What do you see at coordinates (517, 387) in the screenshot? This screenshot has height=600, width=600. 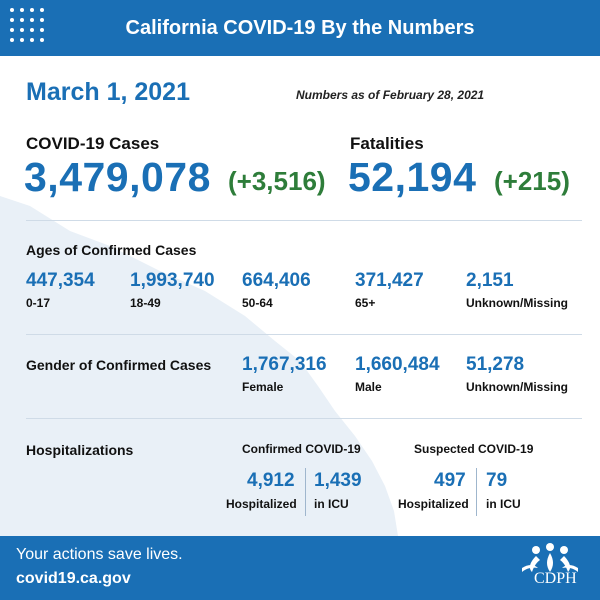 I see `gender-label: Unknown/Missing` at bounding box center [517, 387].